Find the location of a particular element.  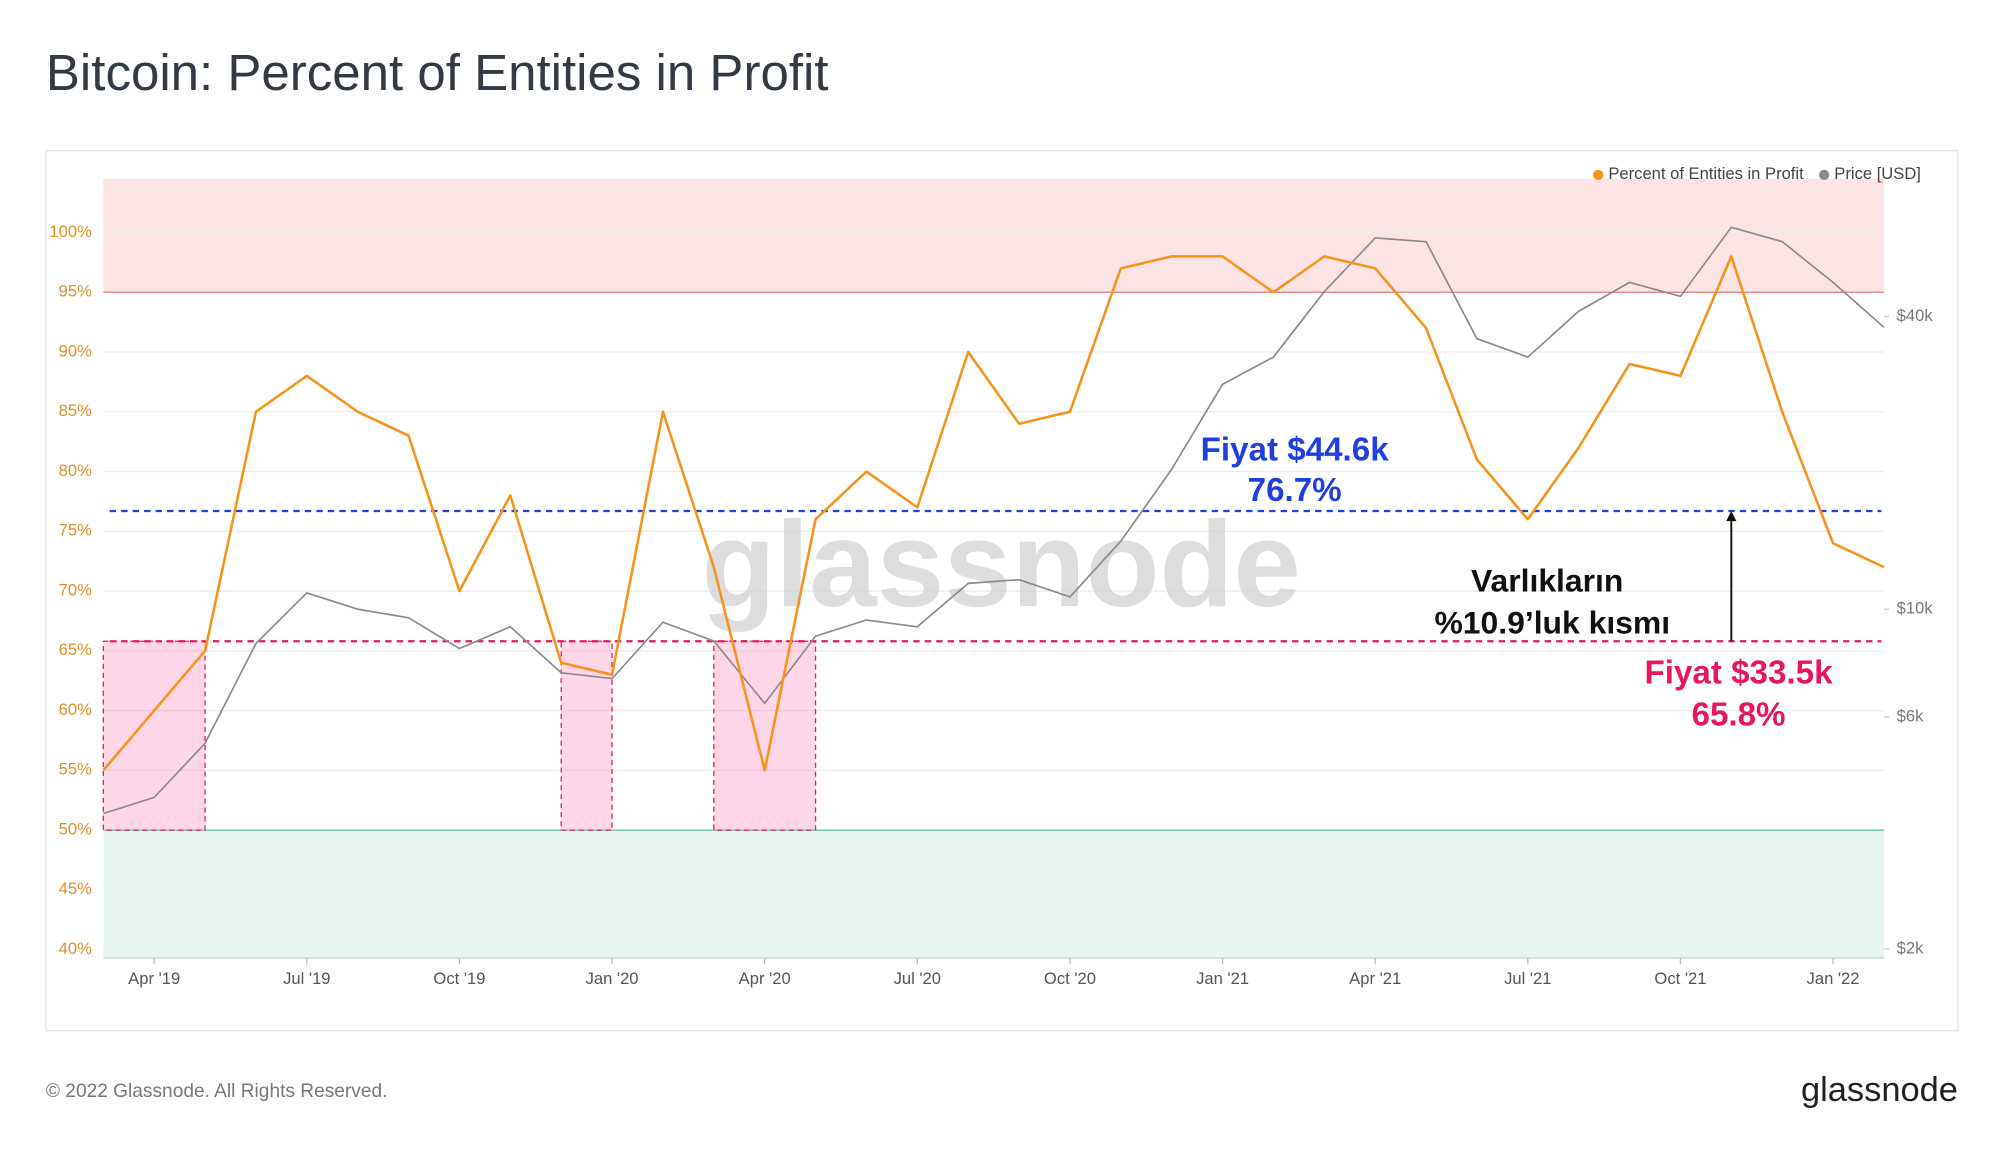

annotation: Fiyat $33.5k is located at coordinates (1739, 673).